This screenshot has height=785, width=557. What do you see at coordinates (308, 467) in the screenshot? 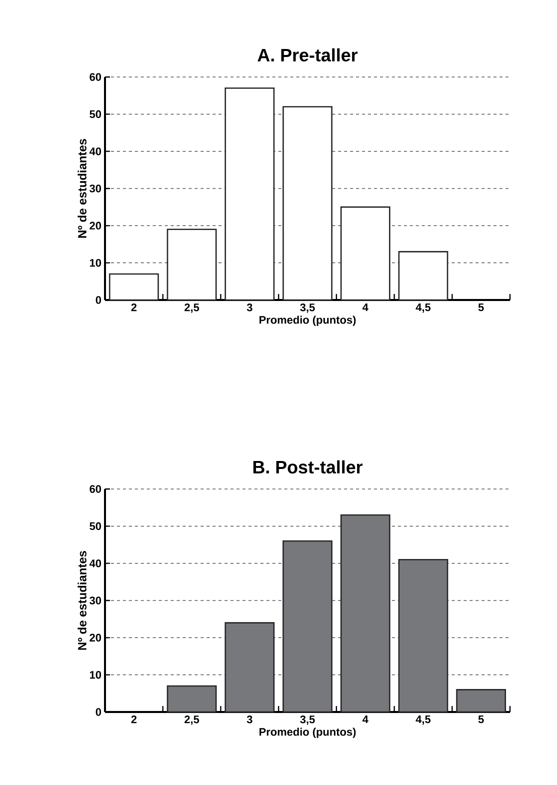
I see `chart-title: B. Post-taller` at bounding box center [308, 467].